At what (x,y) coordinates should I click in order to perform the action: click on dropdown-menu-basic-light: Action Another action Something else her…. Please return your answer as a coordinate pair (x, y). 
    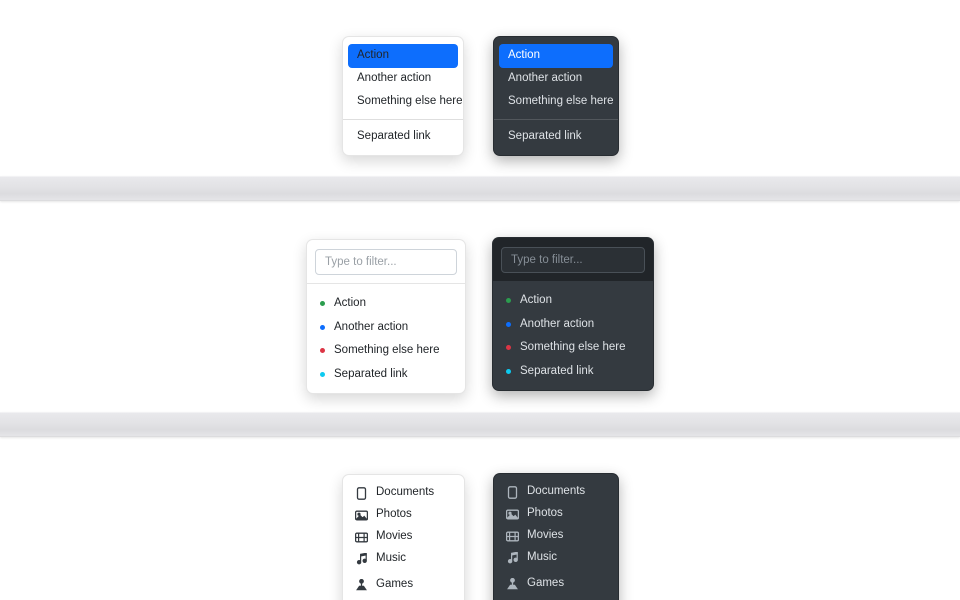
    Looking at the image, I should click on (403, 96).